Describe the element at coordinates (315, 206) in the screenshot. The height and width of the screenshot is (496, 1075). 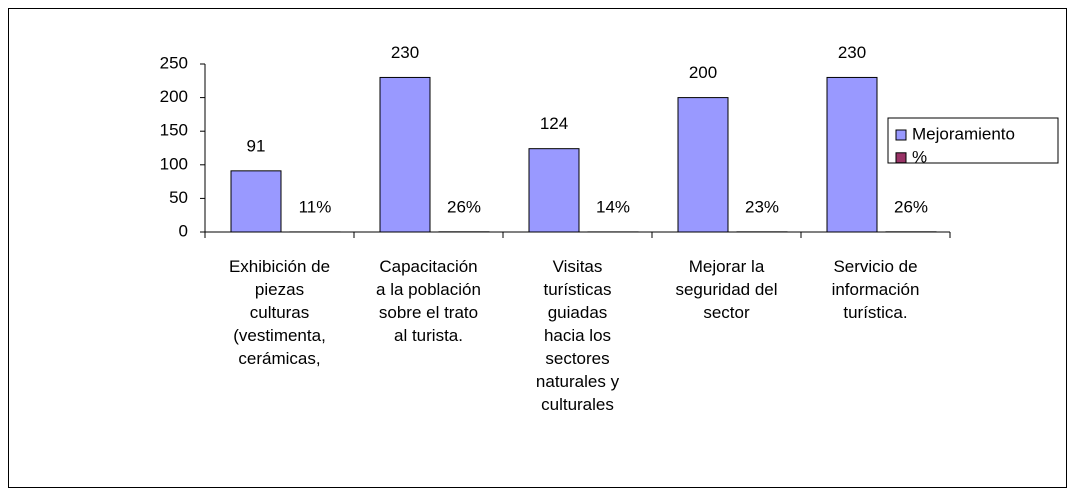
I see `data-label: 11%` at that location.